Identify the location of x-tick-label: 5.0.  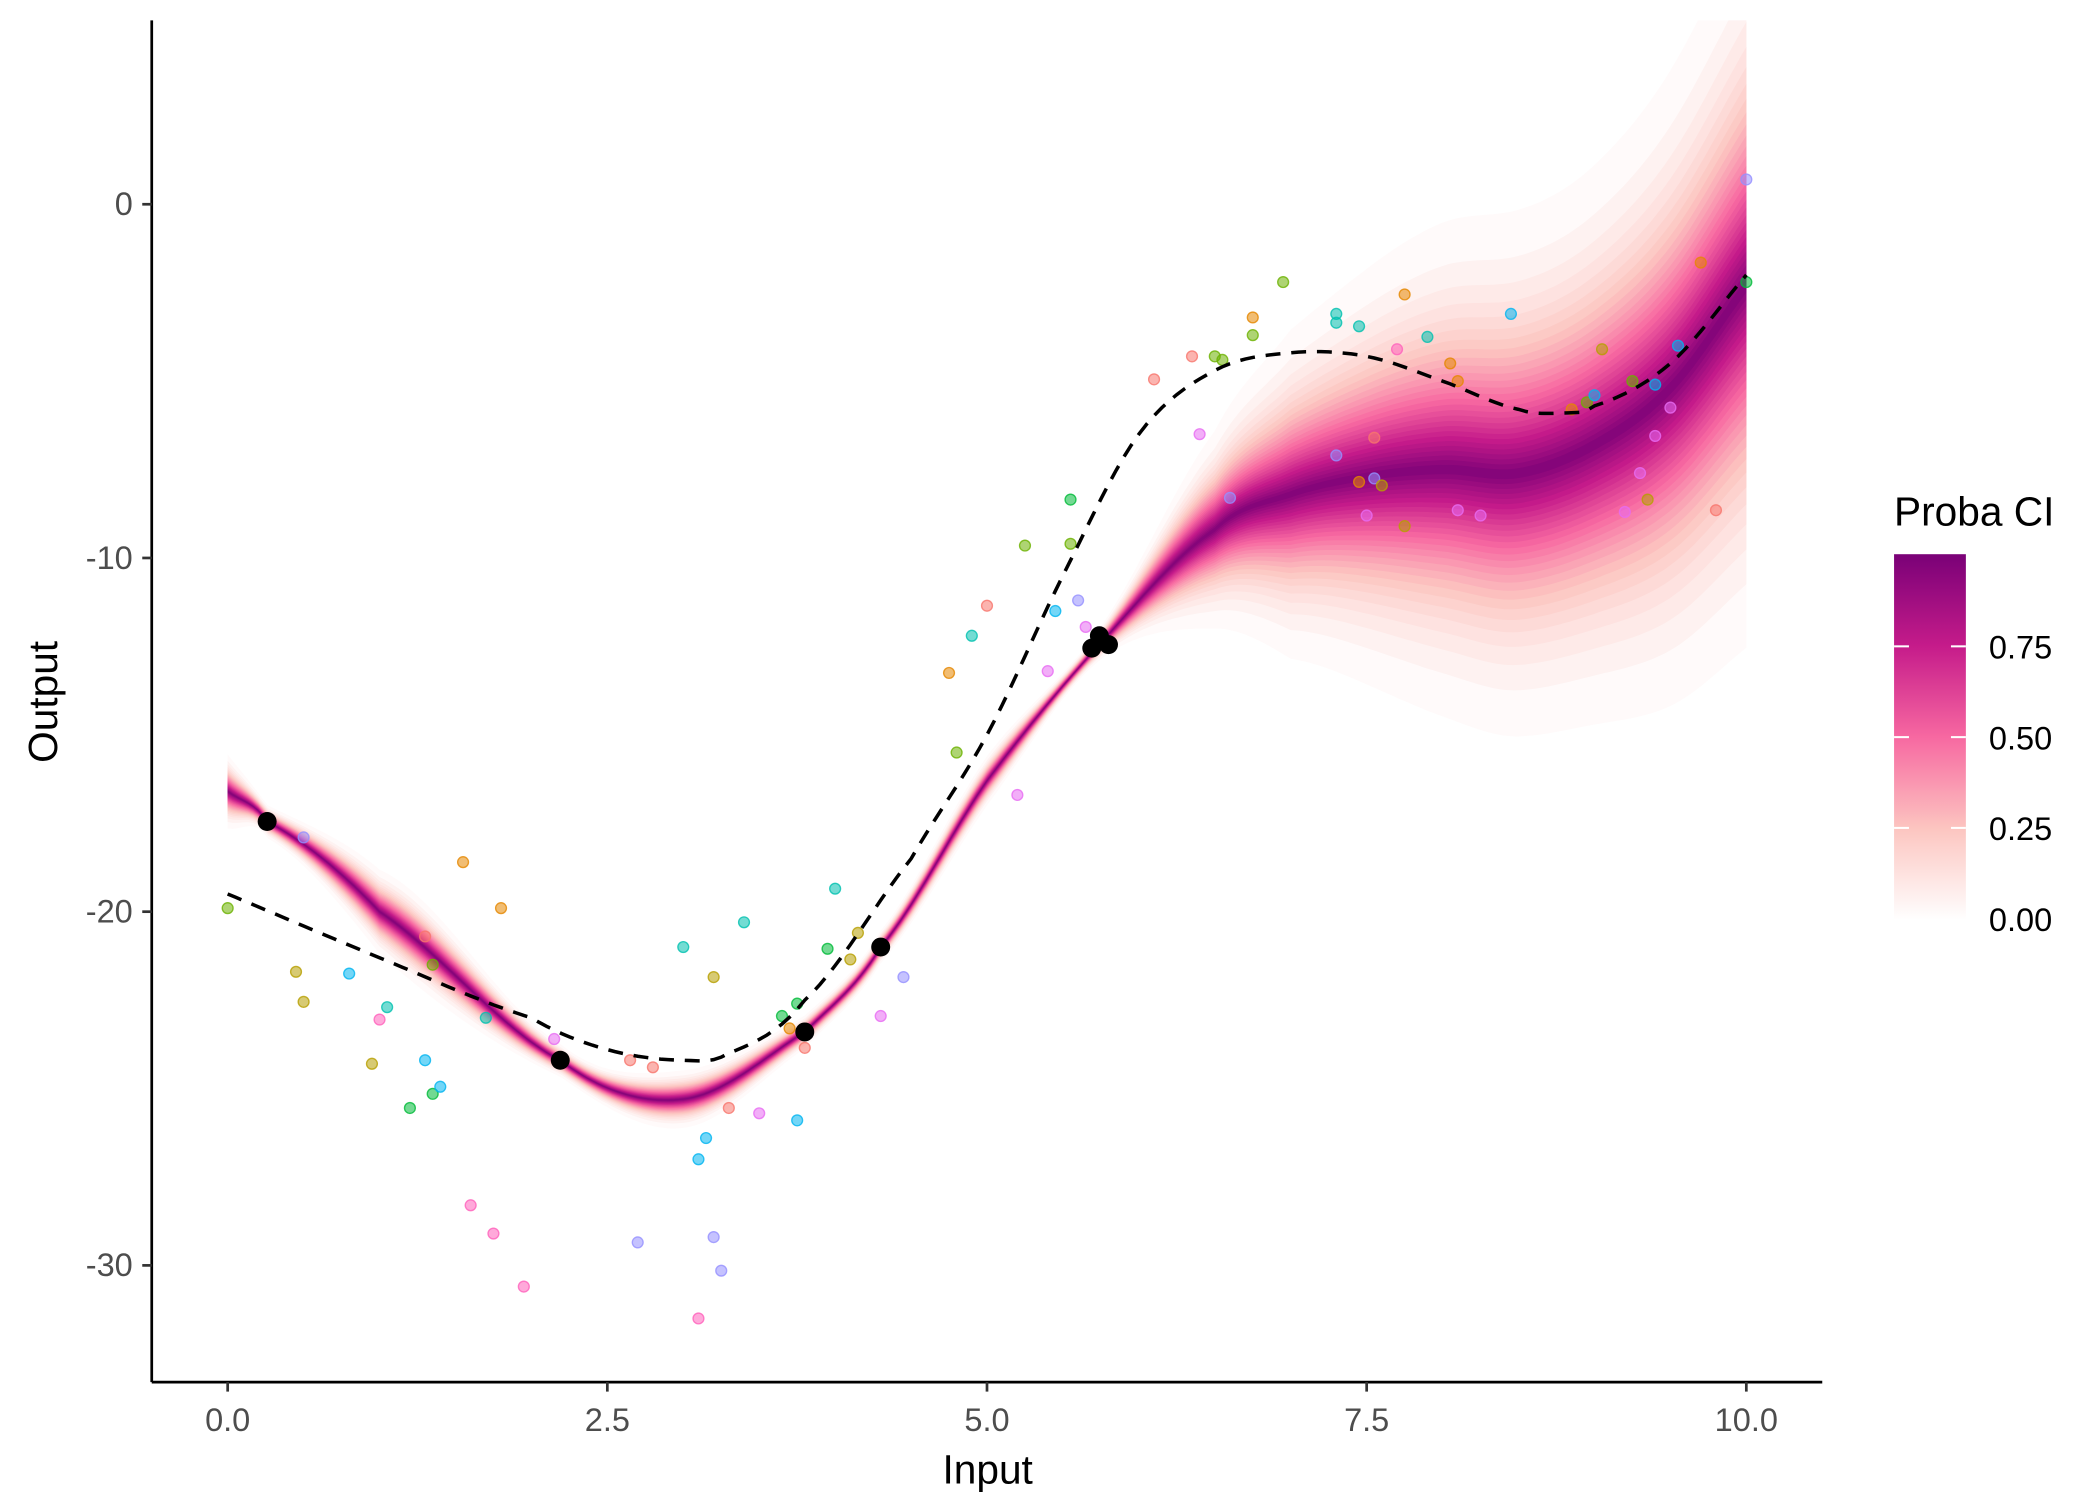
(986, 1420).